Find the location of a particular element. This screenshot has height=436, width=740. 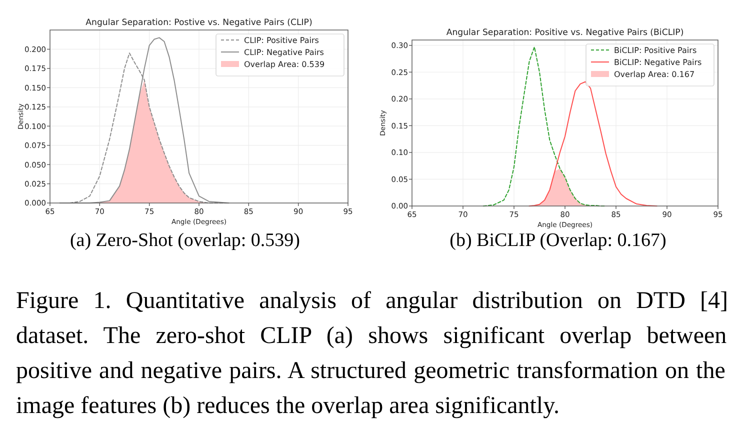

legend-label: Overlap Area: 0.167 is located at coordinates (654, 74).